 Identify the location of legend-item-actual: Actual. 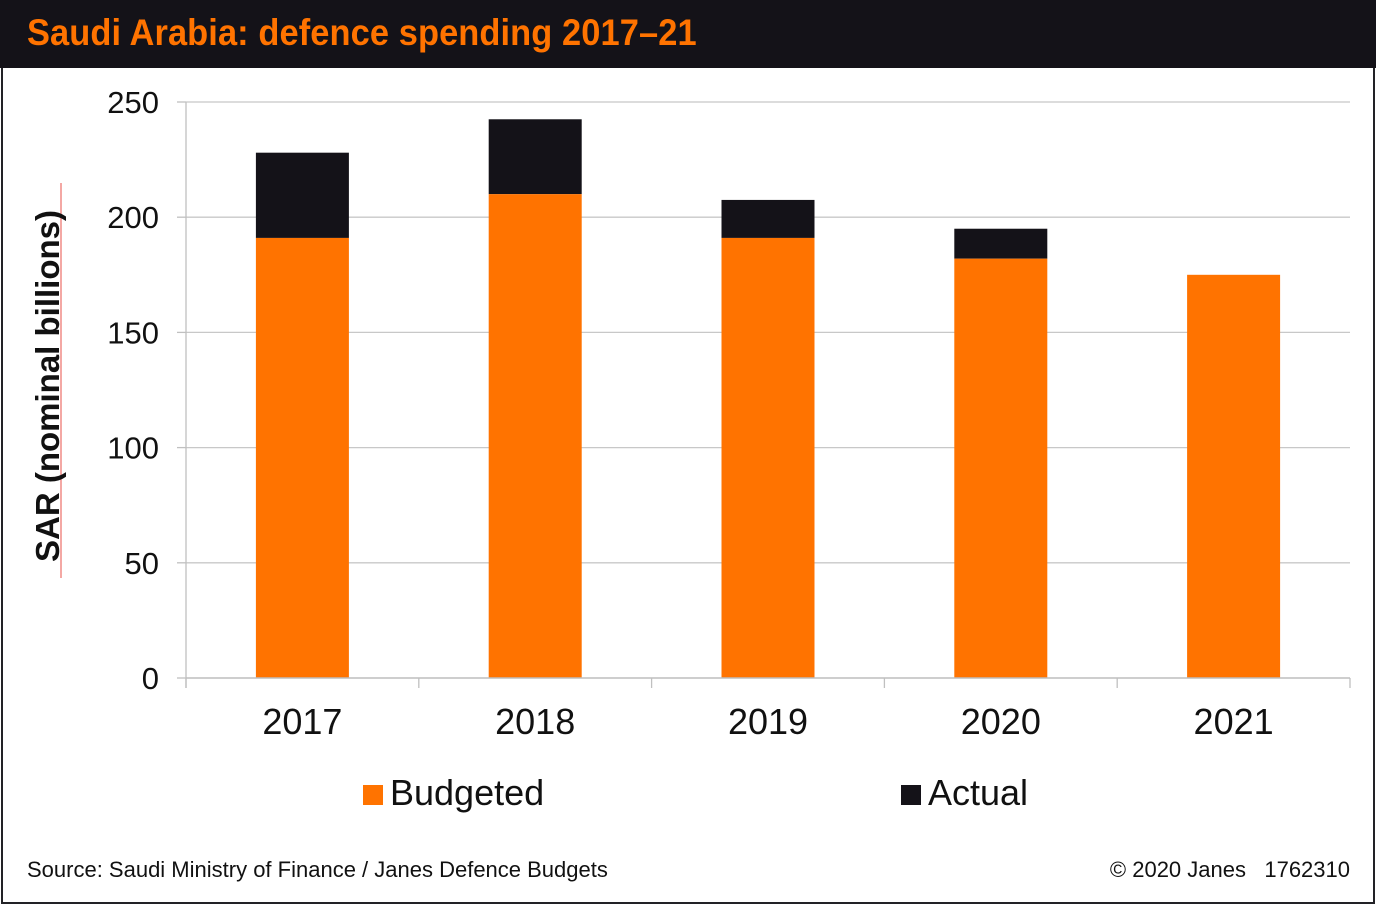
(964, 793).